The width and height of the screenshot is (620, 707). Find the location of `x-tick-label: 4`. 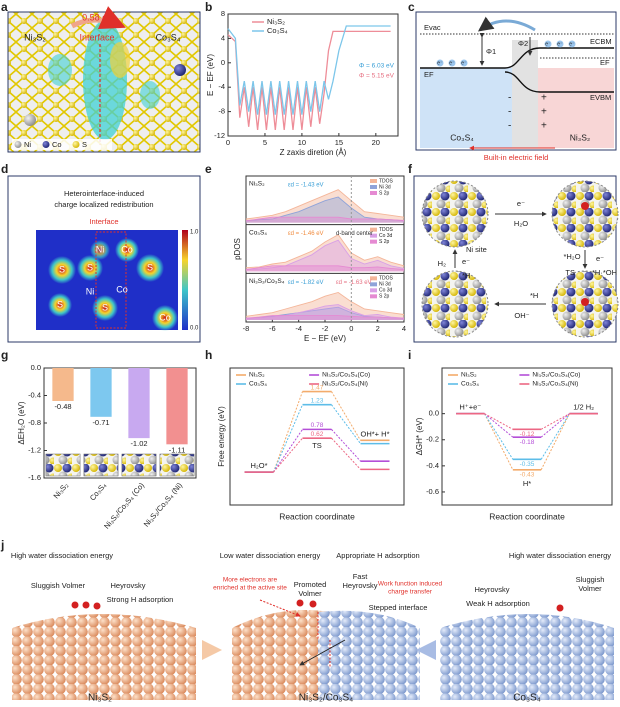

x-tick-label: 4 is located at coordinates (404, 328).